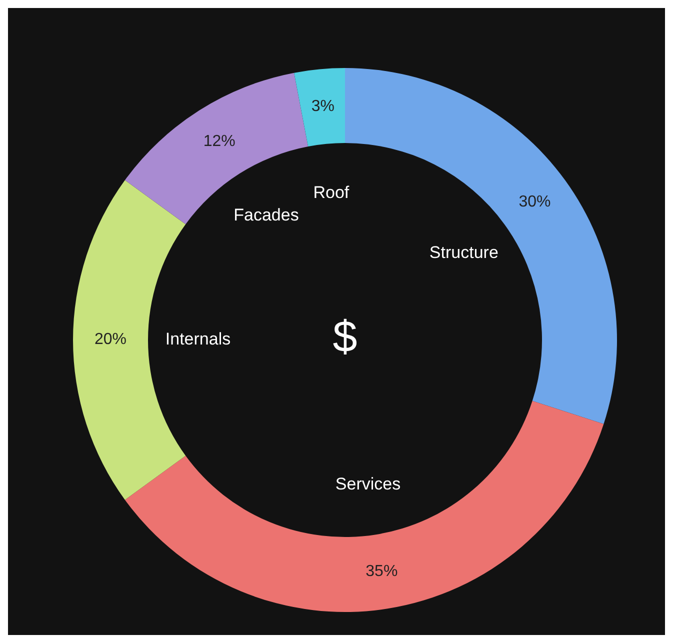  What do you see at coordinates (463, 252) in the screenshot?
I see `slice-label: Structure` at bounding box center [463, 252].